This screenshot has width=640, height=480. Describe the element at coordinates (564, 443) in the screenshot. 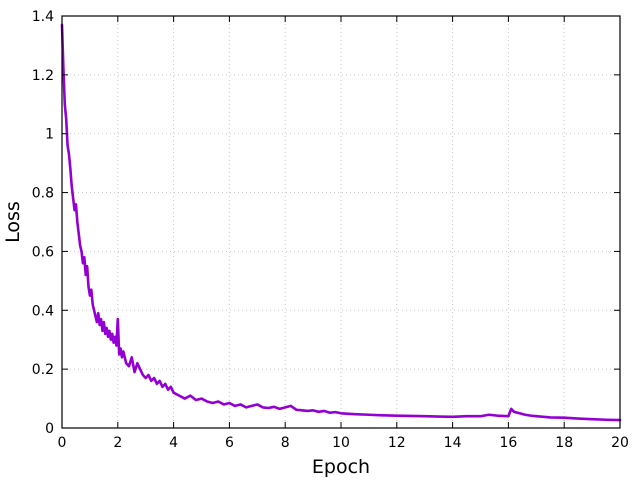

I see `x-tick-label: 18` at that location.